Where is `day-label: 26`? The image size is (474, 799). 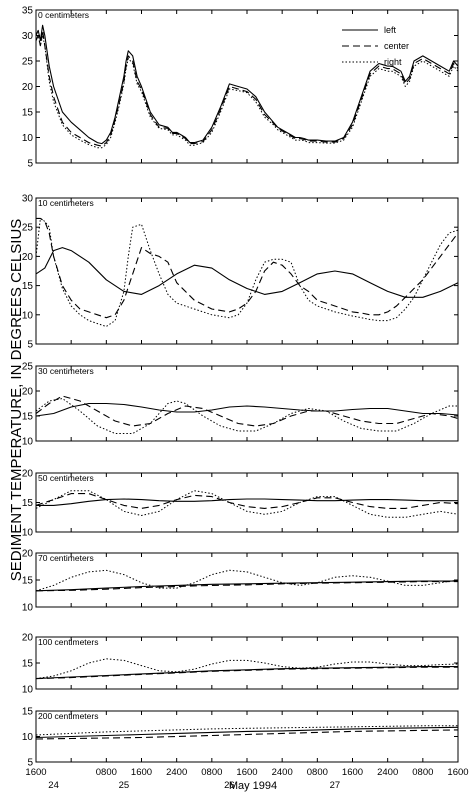 day-label: 26 is located at coordinates (229, 785).